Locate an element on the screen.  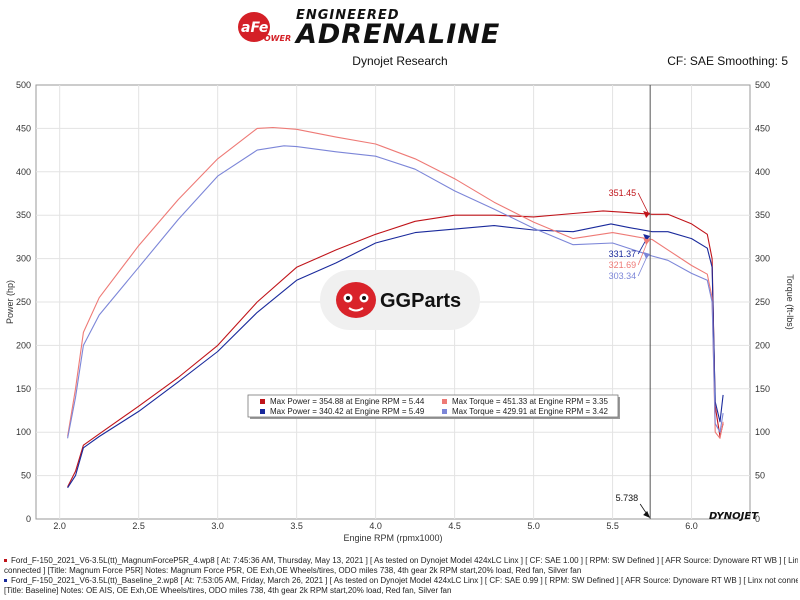
logo-engineered: ENGINEERED is located at coordinates (348, 15).